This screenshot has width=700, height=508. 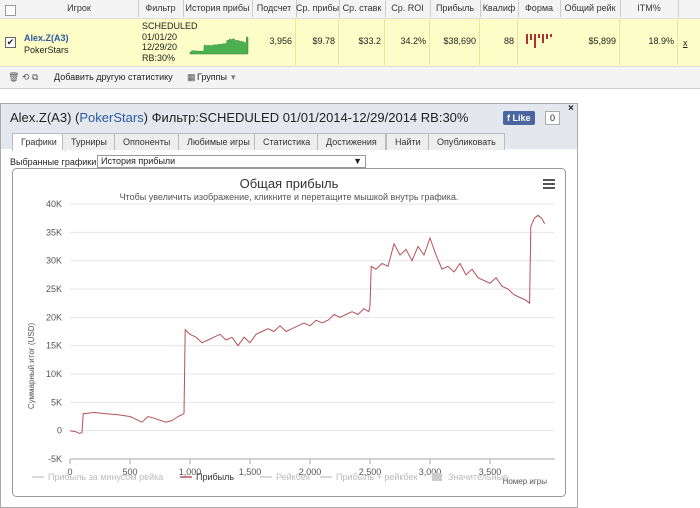 I want to click on legend-item: Прибыль, so click(x=215, y=477).